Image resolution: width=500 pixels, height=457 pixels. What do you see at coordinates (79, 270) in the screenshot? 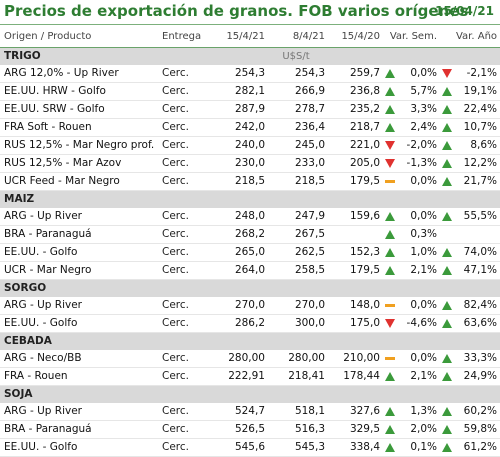
I see `product-name: UCR - Mar Negro` at bounding box center [79, 270].